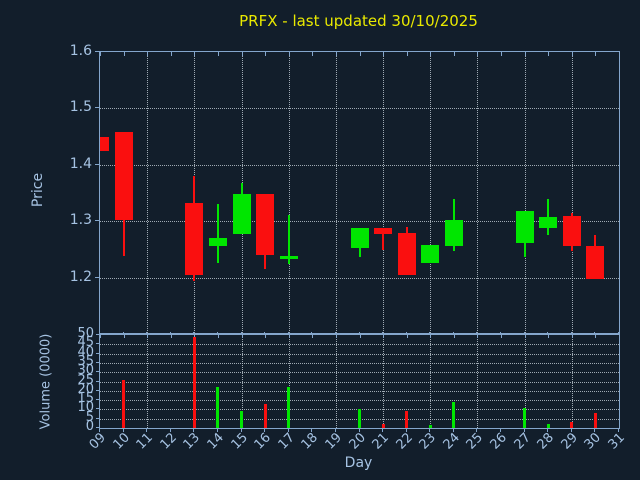 The height and width of the screenshot is (480, 640). I want to click on volume-tick-label: 20, so click(85, 389).